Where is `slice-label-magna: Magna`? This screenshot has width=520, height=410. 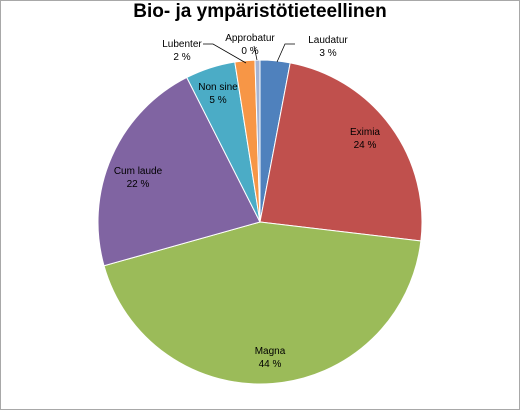
slice-label-magna: Magna is located at coordinates (270, 351).